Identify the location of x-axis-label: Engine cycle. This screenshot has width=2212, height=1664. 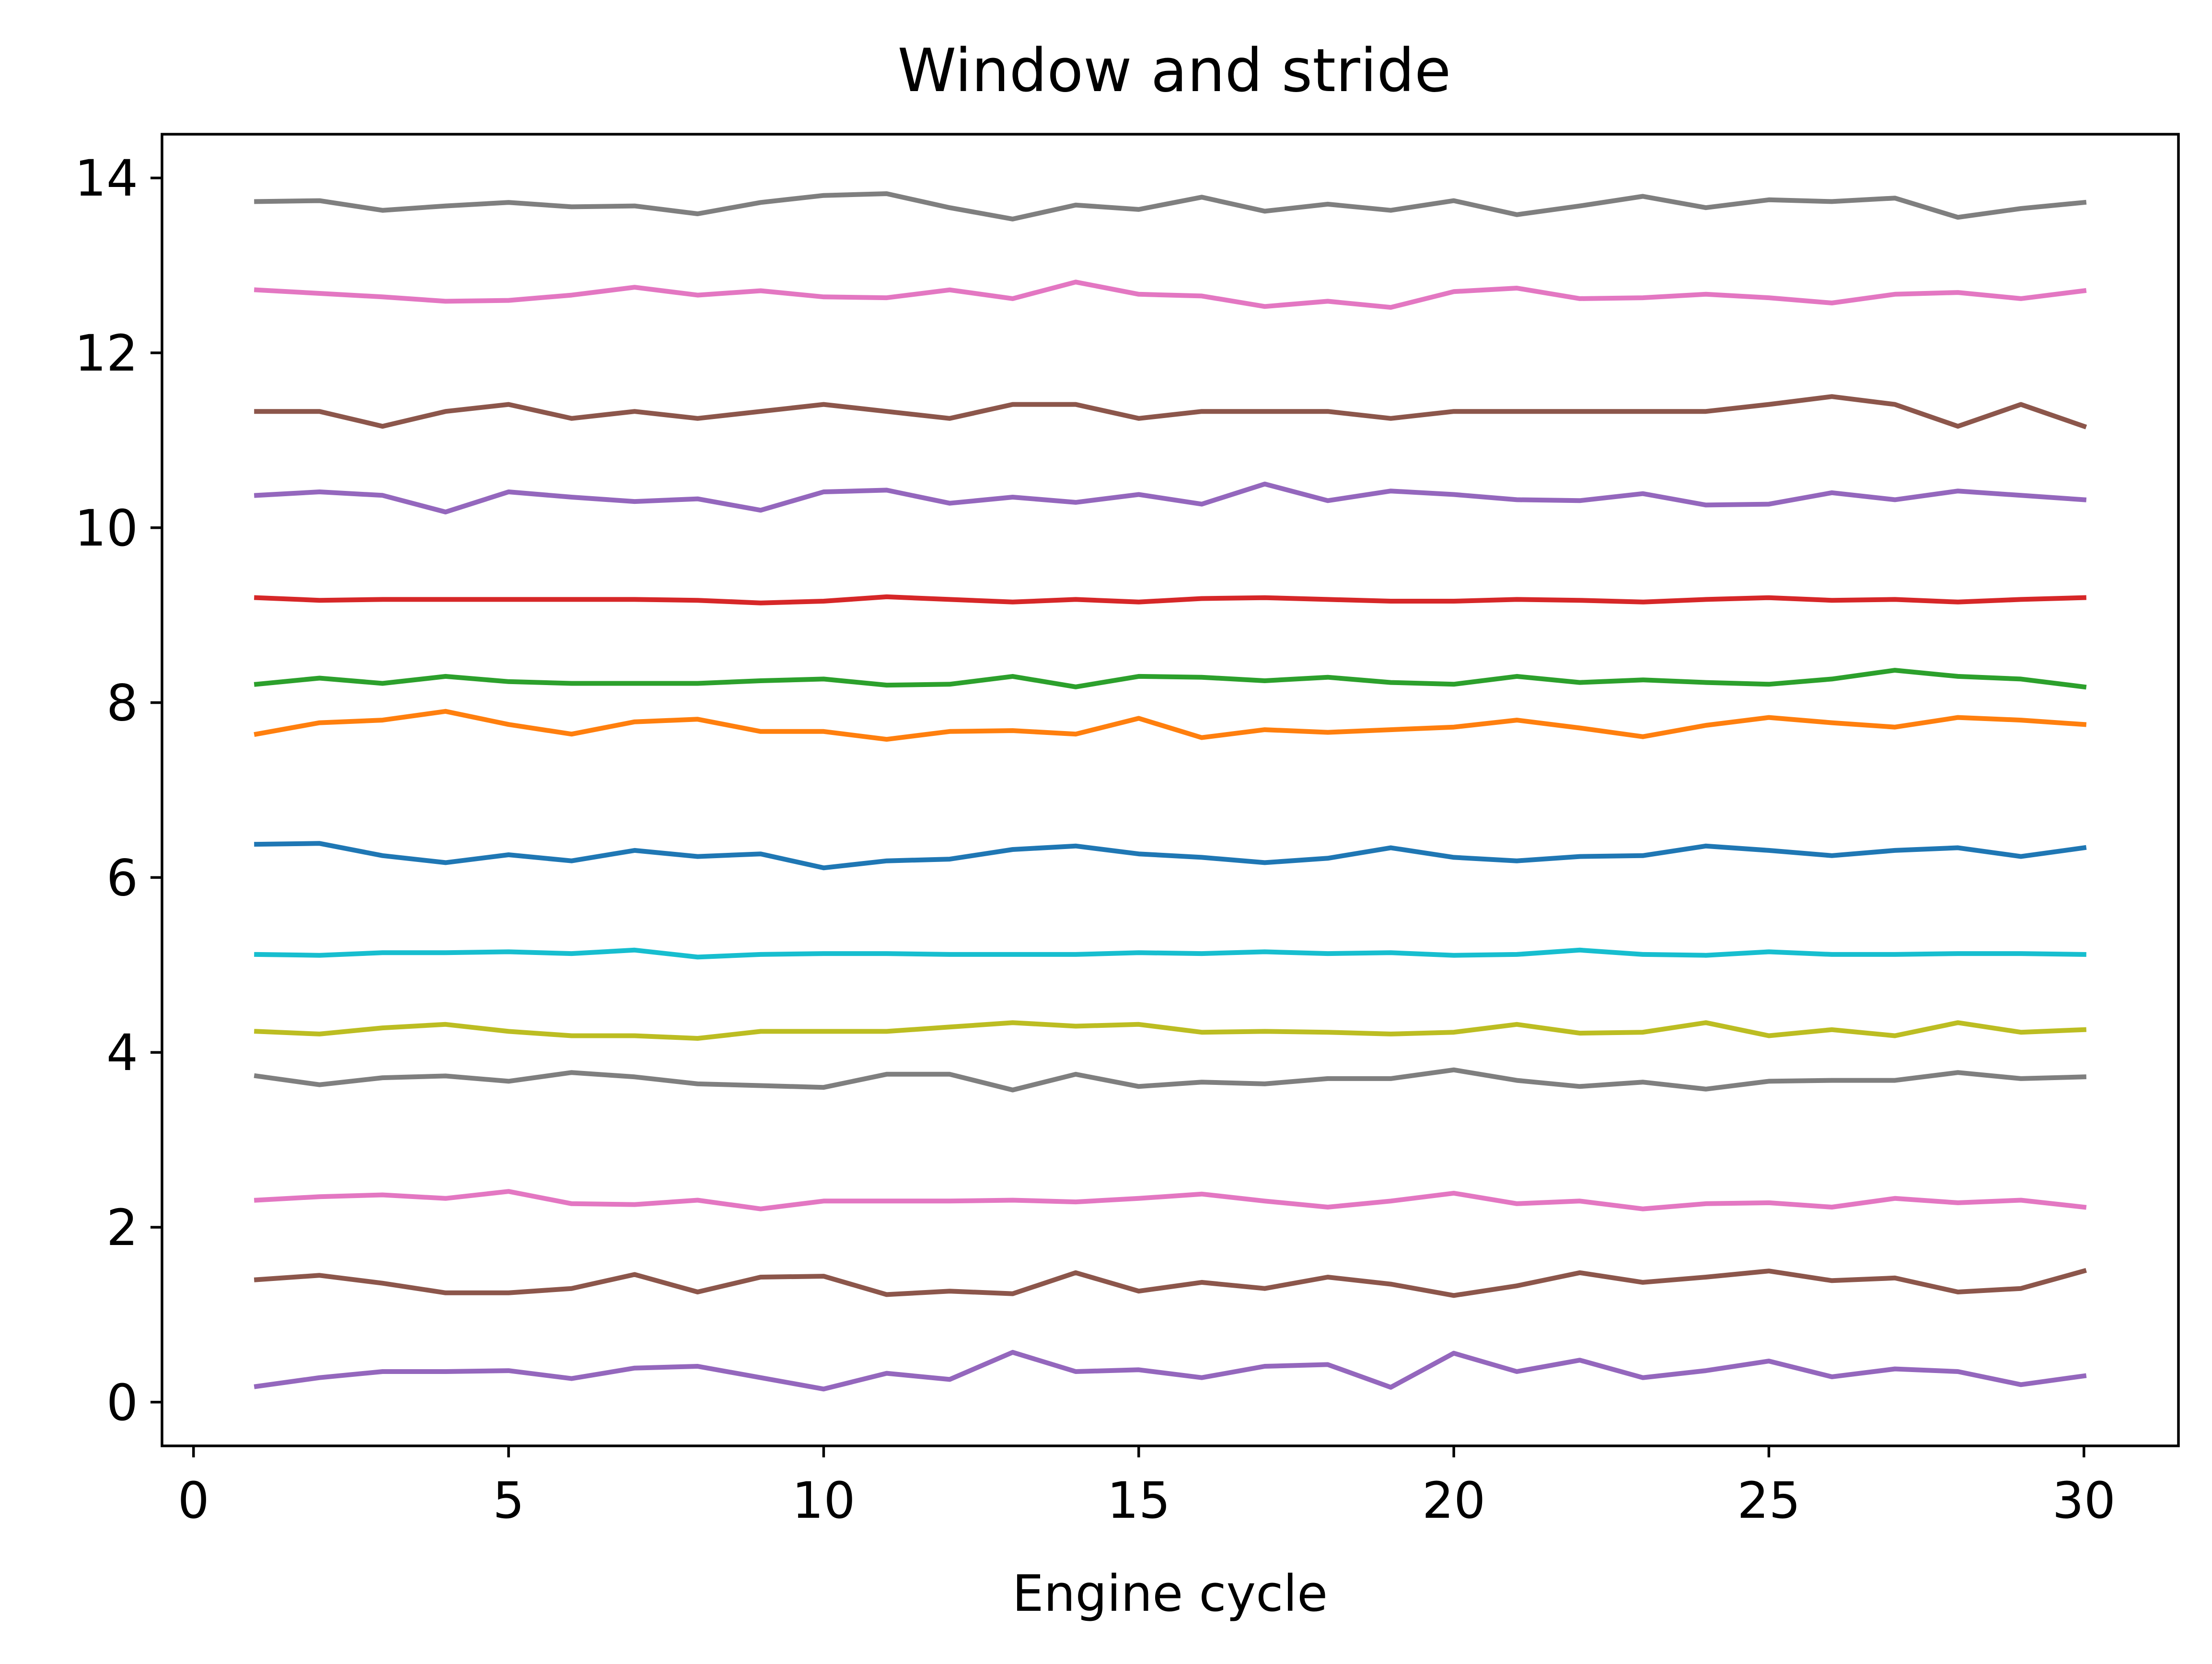
(1170, 1593).